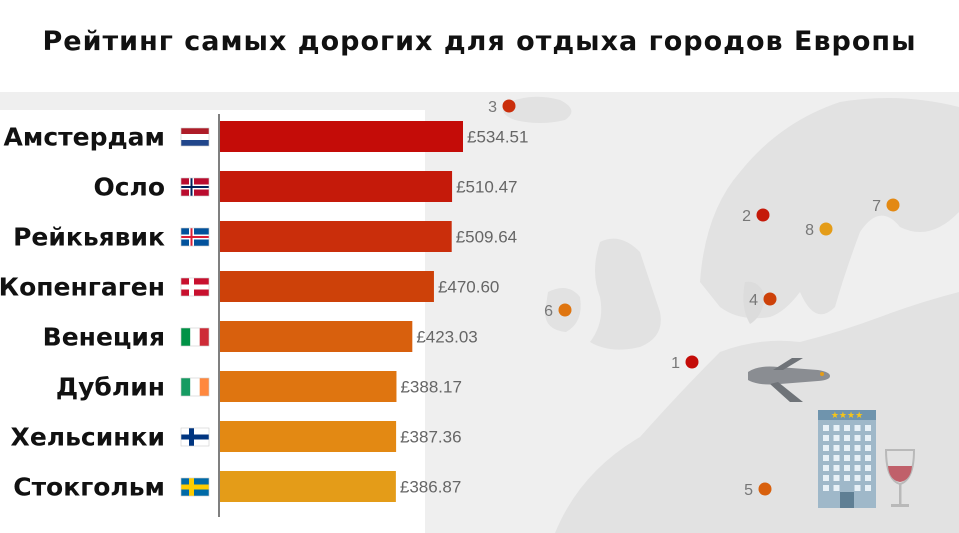 This screenshot has width=959, height=533. What do you see at coordinates (84, 137) in the screenshot?
I see `category-label: Амстердам` at bounding box center [84, 137].